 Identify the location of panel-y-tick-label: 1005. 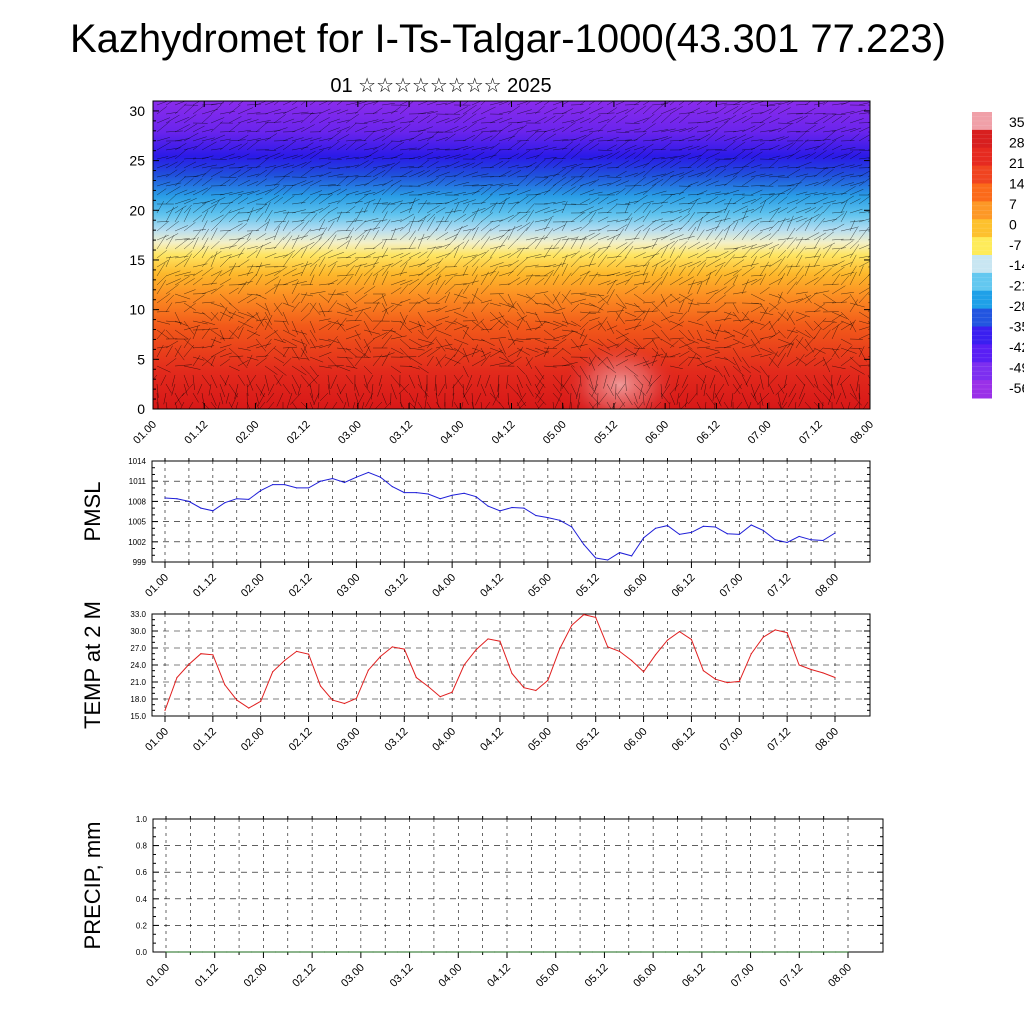
(137, 522).